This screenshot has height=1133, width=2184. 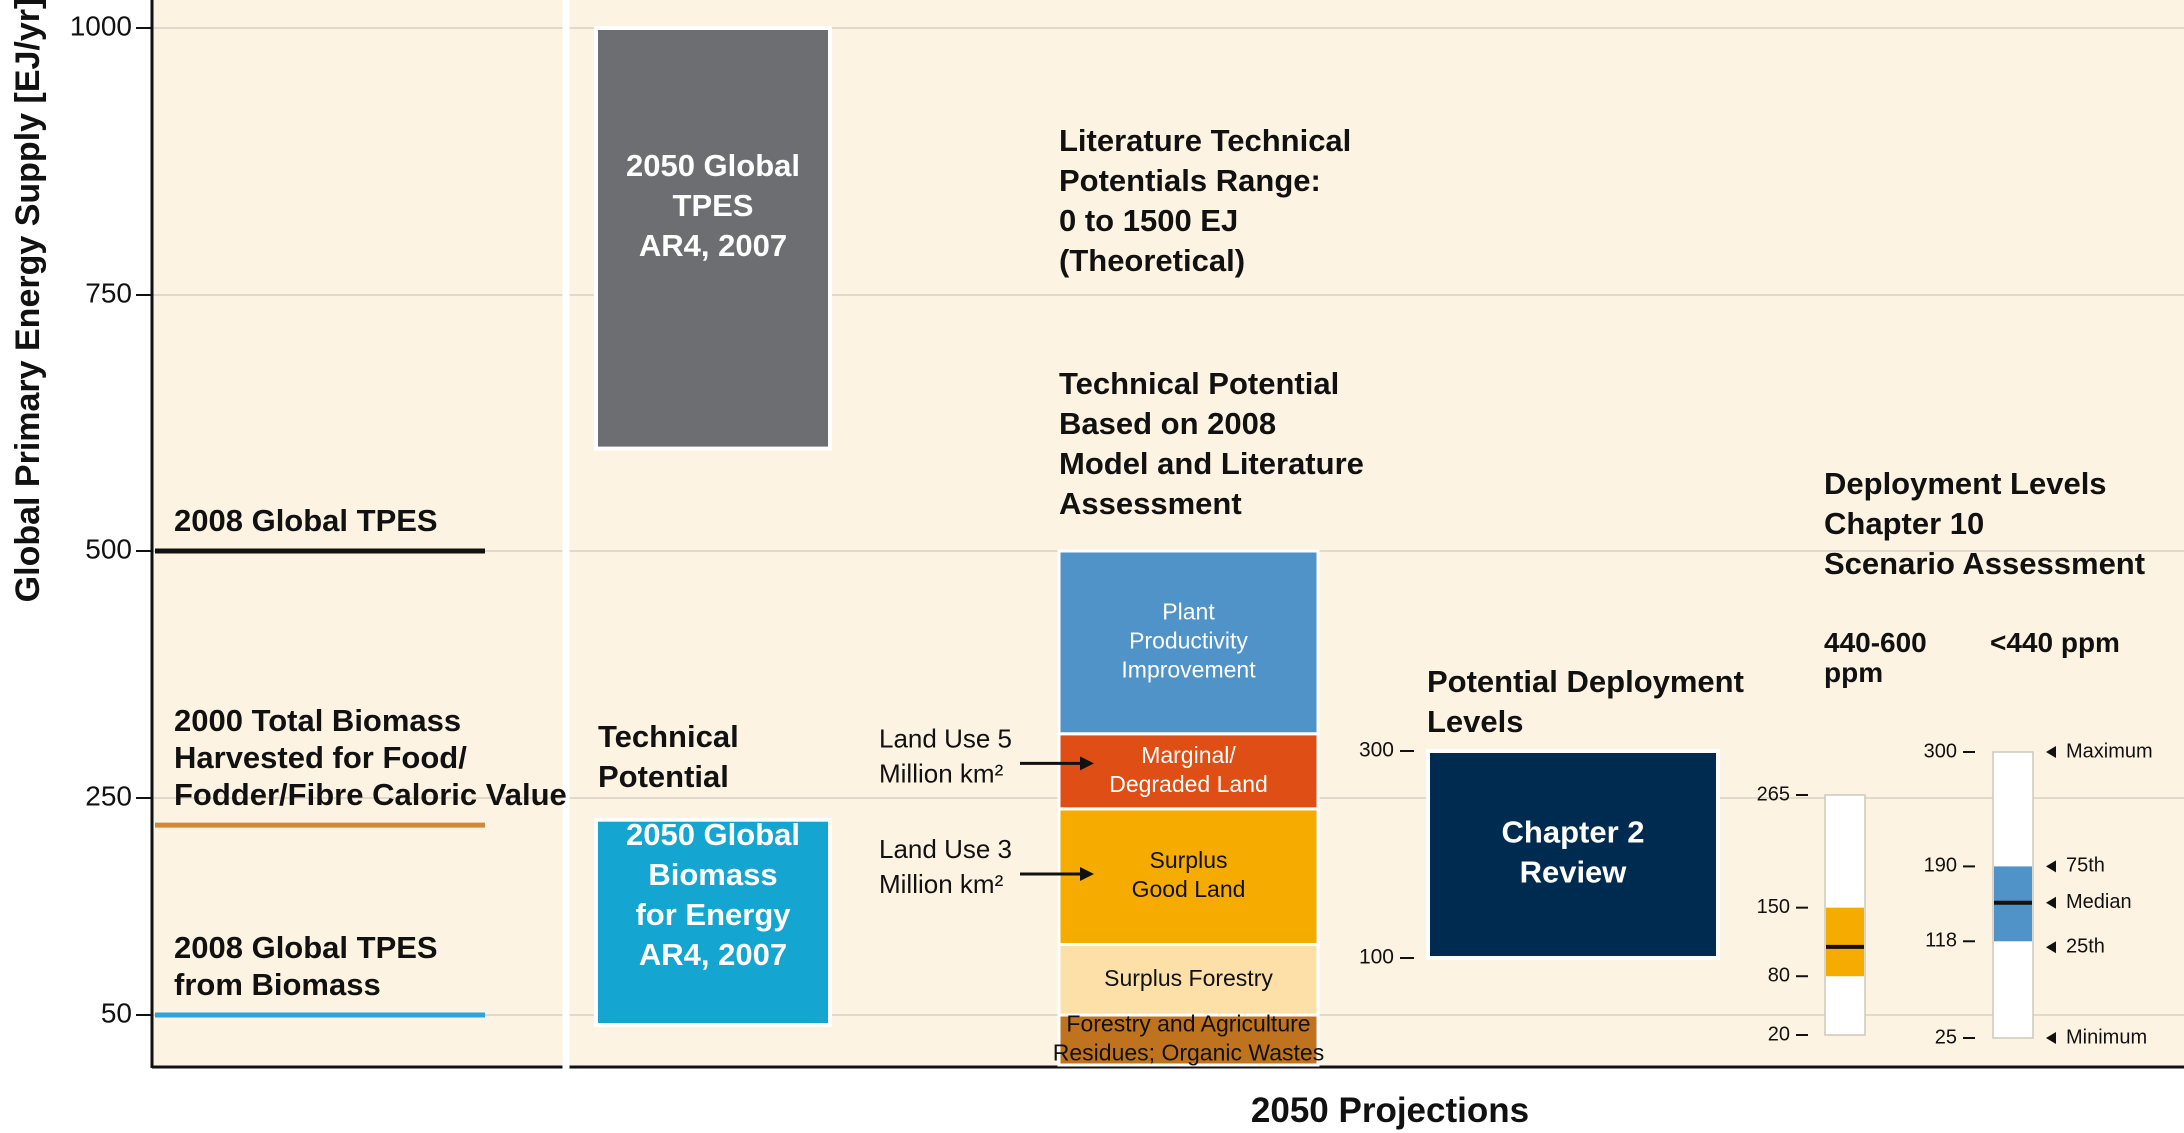 What do you see at coordinates (2055, 642) in the screenshot?
I see `scenario-name: <440 ppm` at bounding box center [2055, 642].